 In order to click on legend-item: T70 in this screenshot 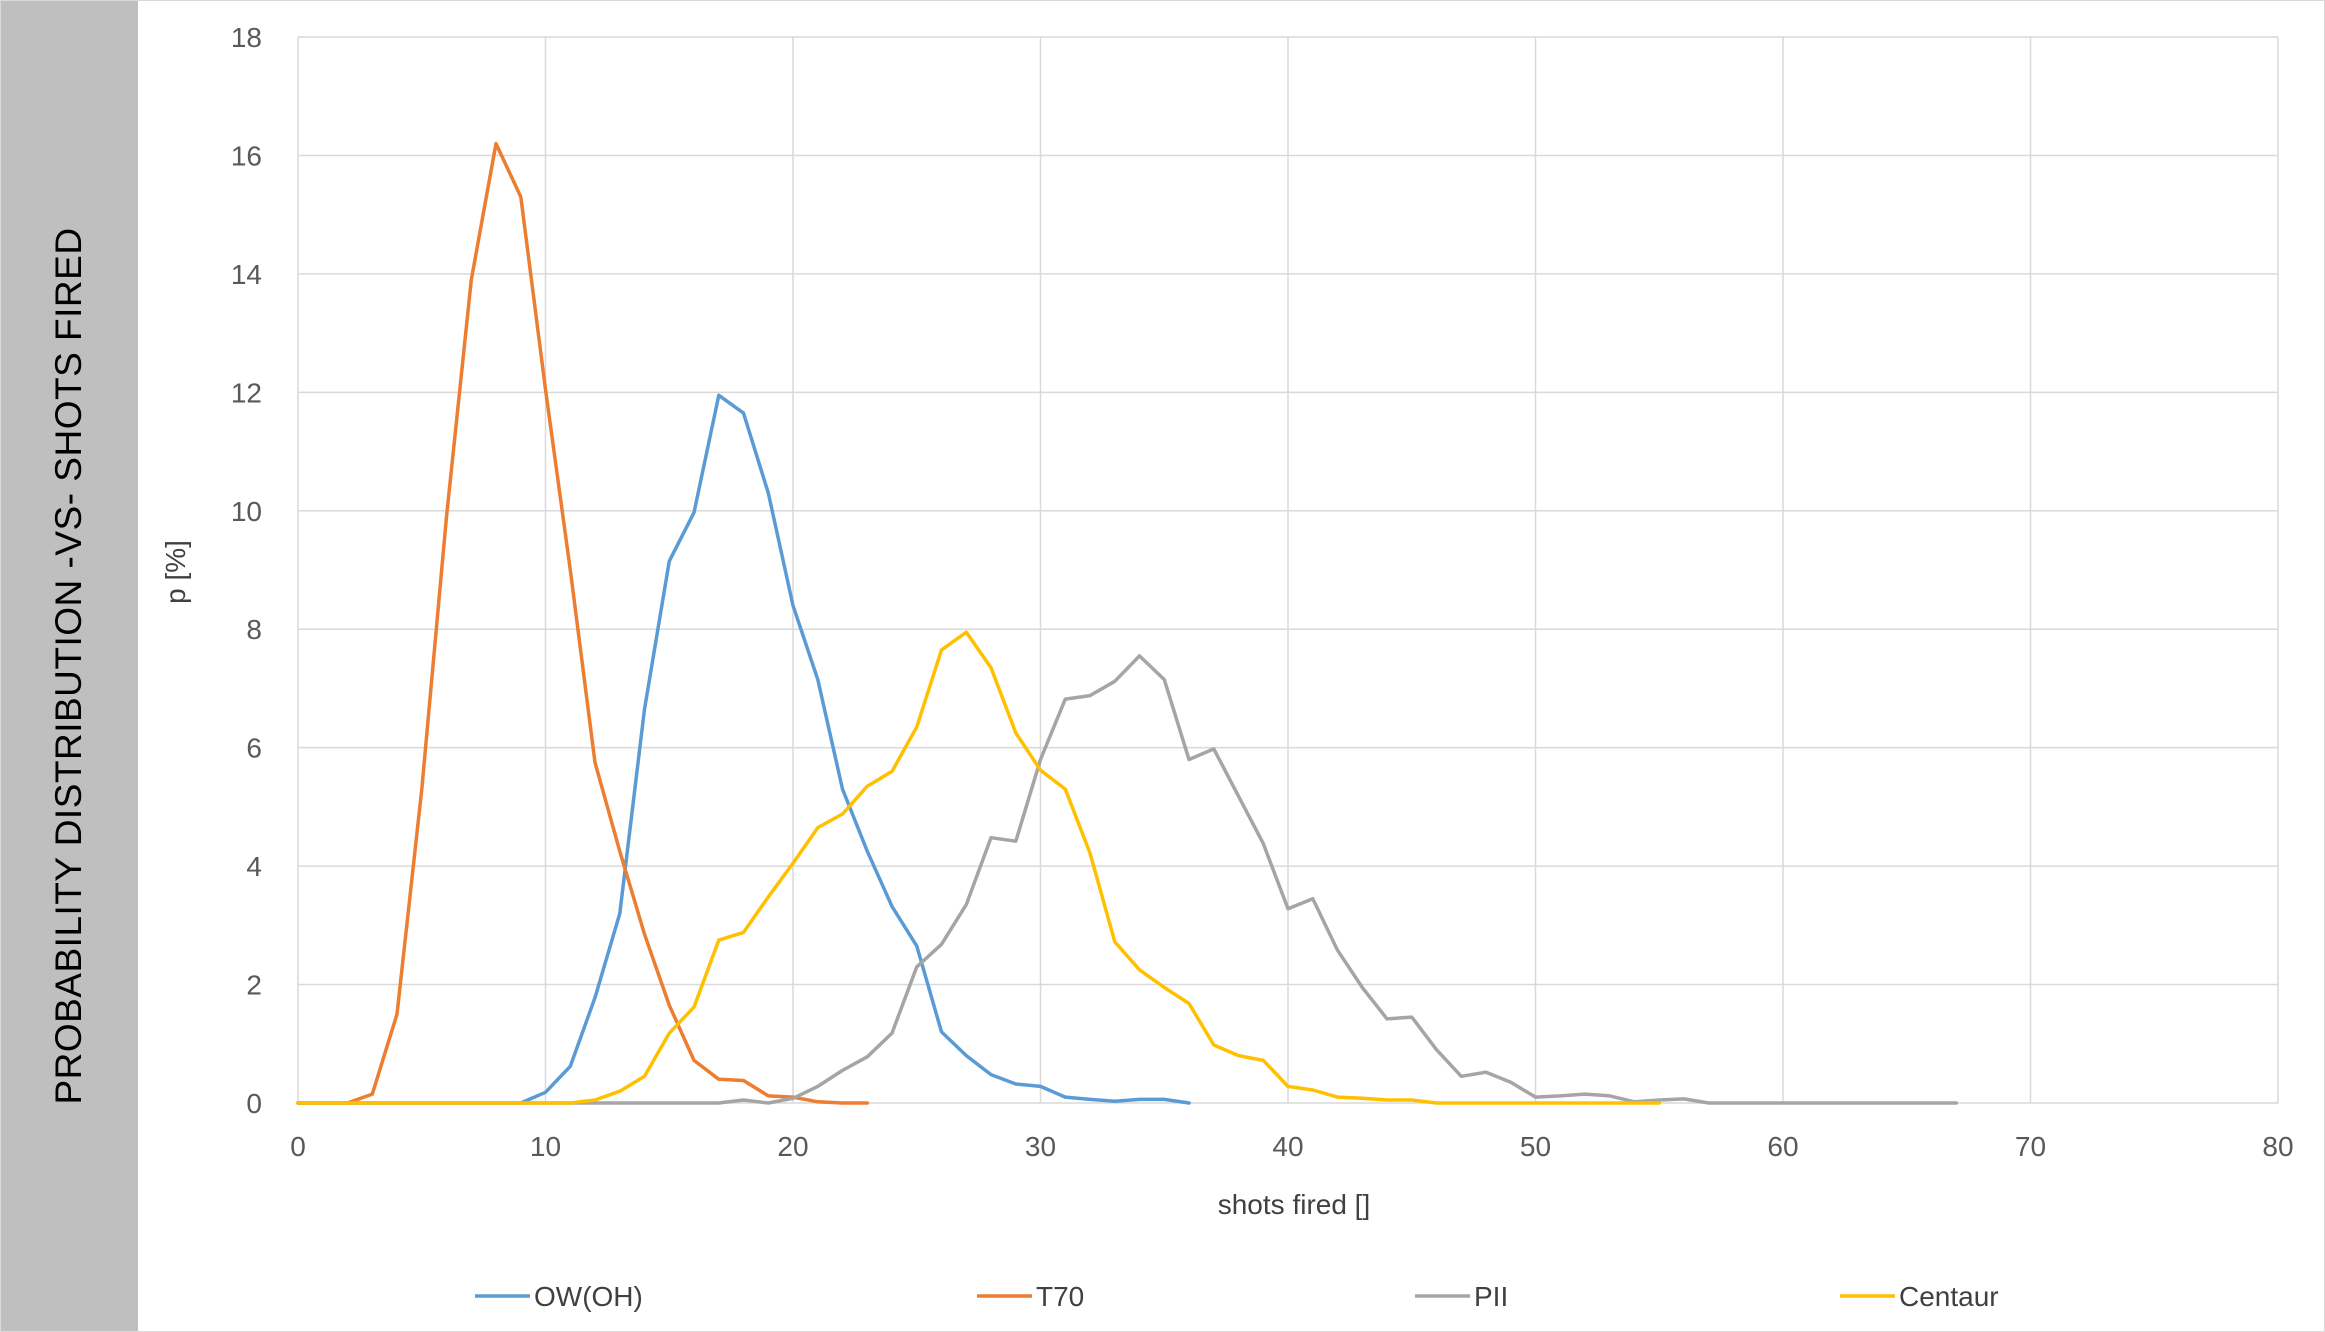, I will do `click(1030, 1296)`.